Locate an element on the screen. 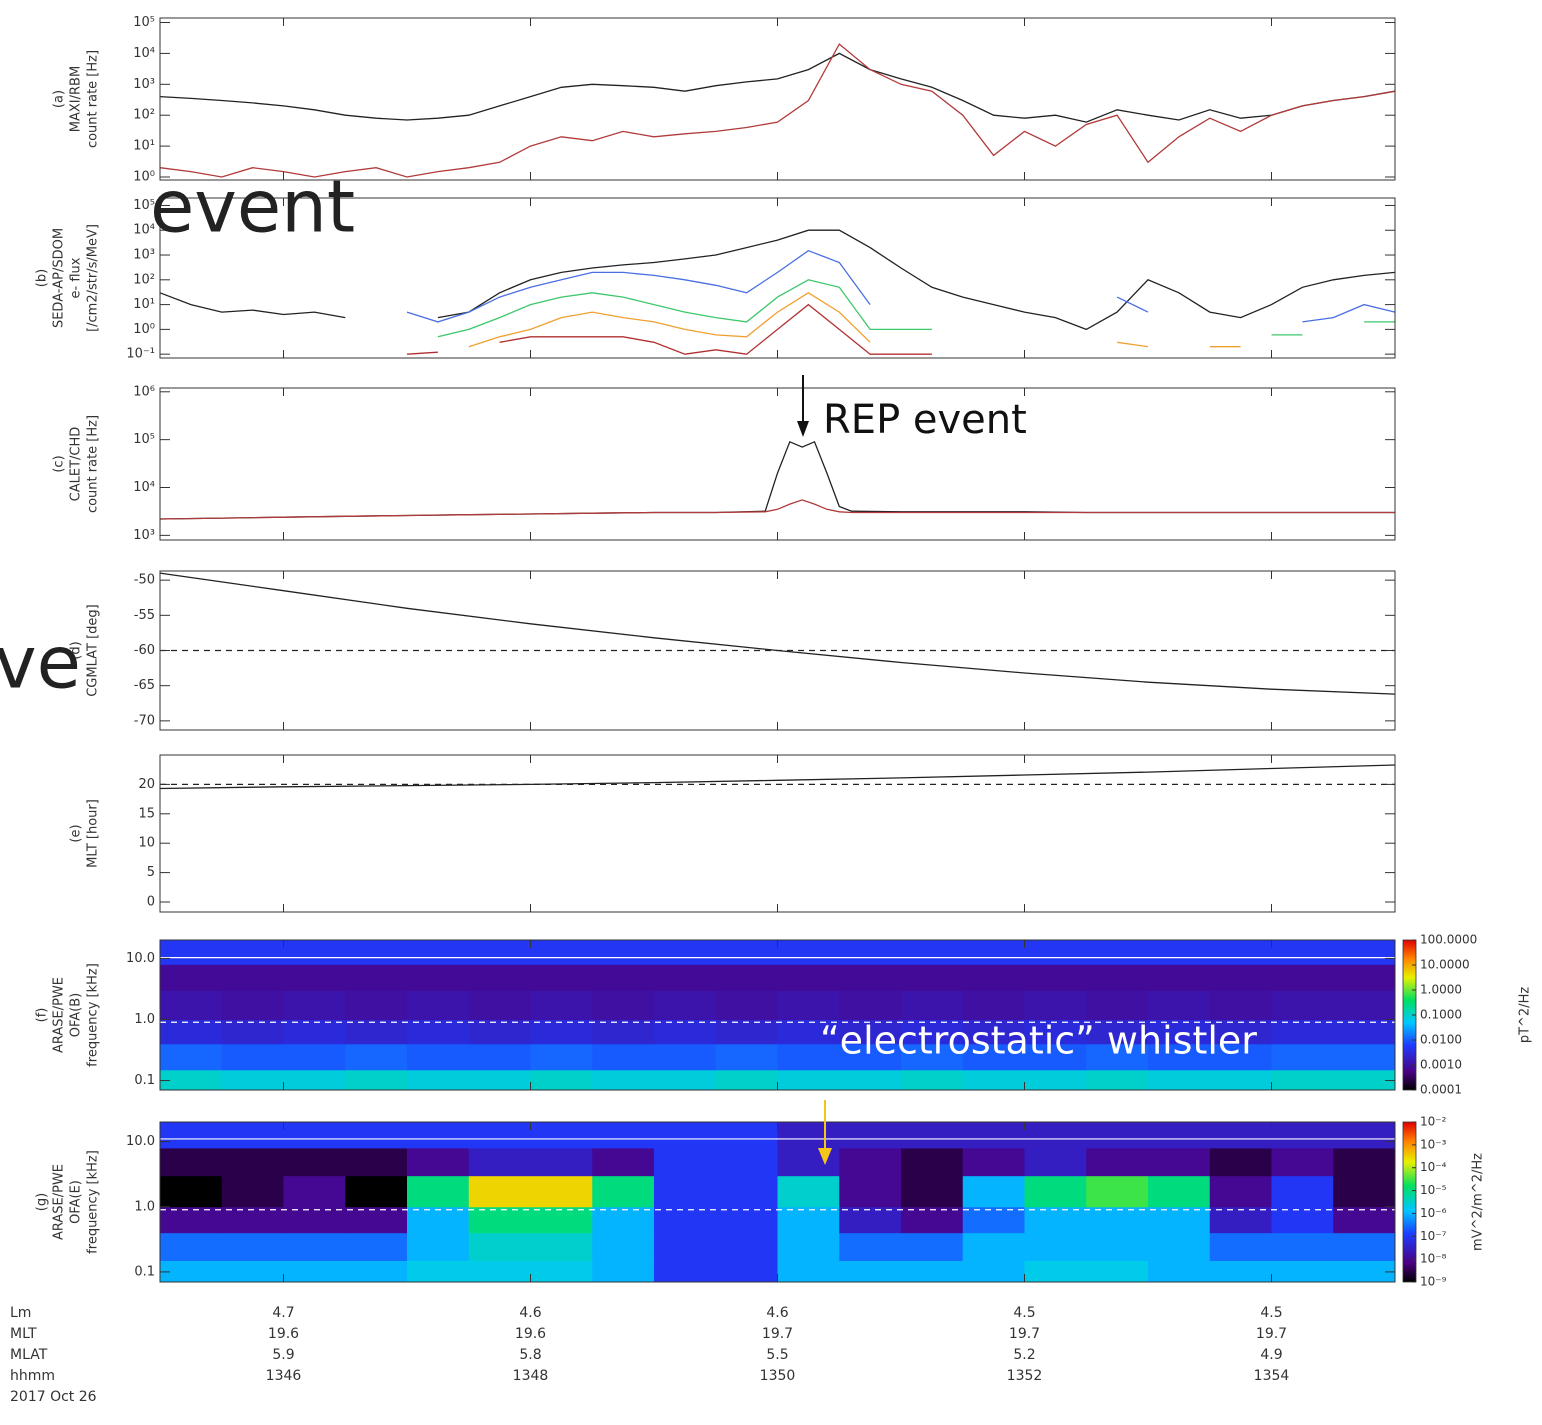 The image size is (1542, 1425). y-tick-label: -70 is located at coordinates (144, 720).